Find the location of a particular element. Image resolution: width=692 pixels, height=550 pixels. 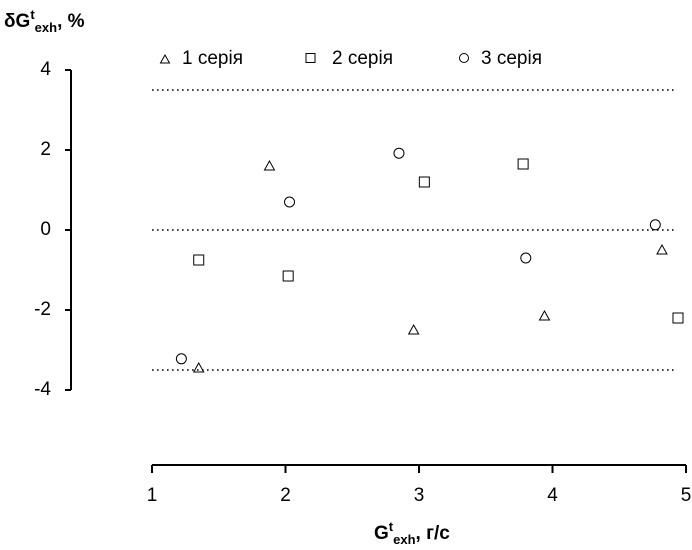

x-tick-label: 1 is located at coordinates (152, 495).